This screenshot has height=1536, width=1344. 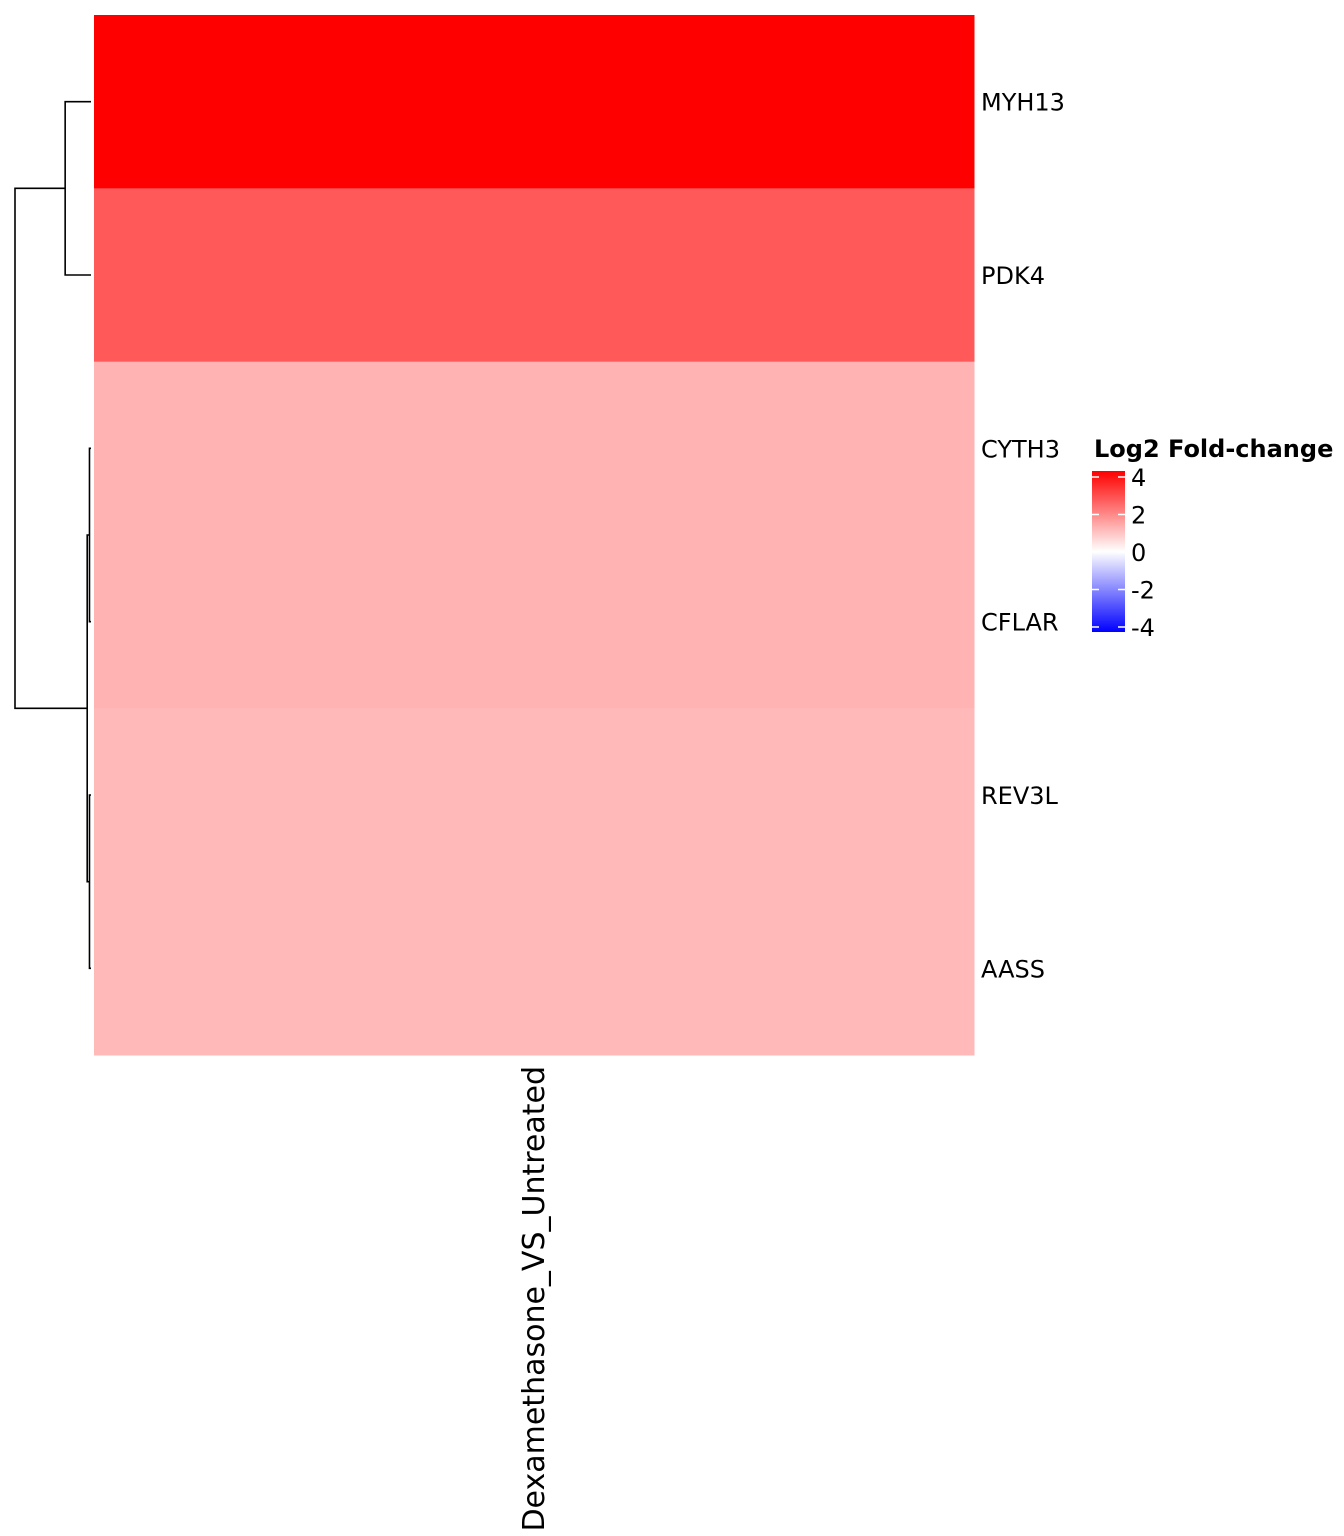 What do you see at coordinates (1013, 969) in the screenshot?
I see `row-label-aass: AASS` at bounding box center [1013, 969].